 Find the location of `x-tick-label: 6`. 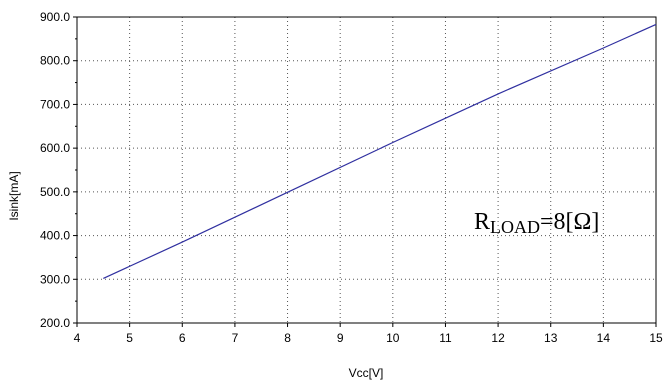

x-tick-label: 6 is located at coordinates (182, 338).